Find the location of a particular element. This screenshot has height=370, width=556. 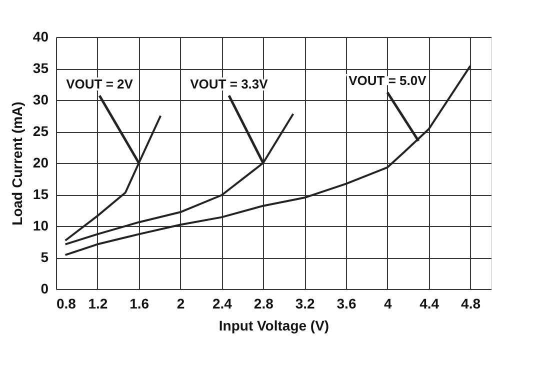

x-axis-title: Input Voltage (V) is located at coordinates (274, 326).